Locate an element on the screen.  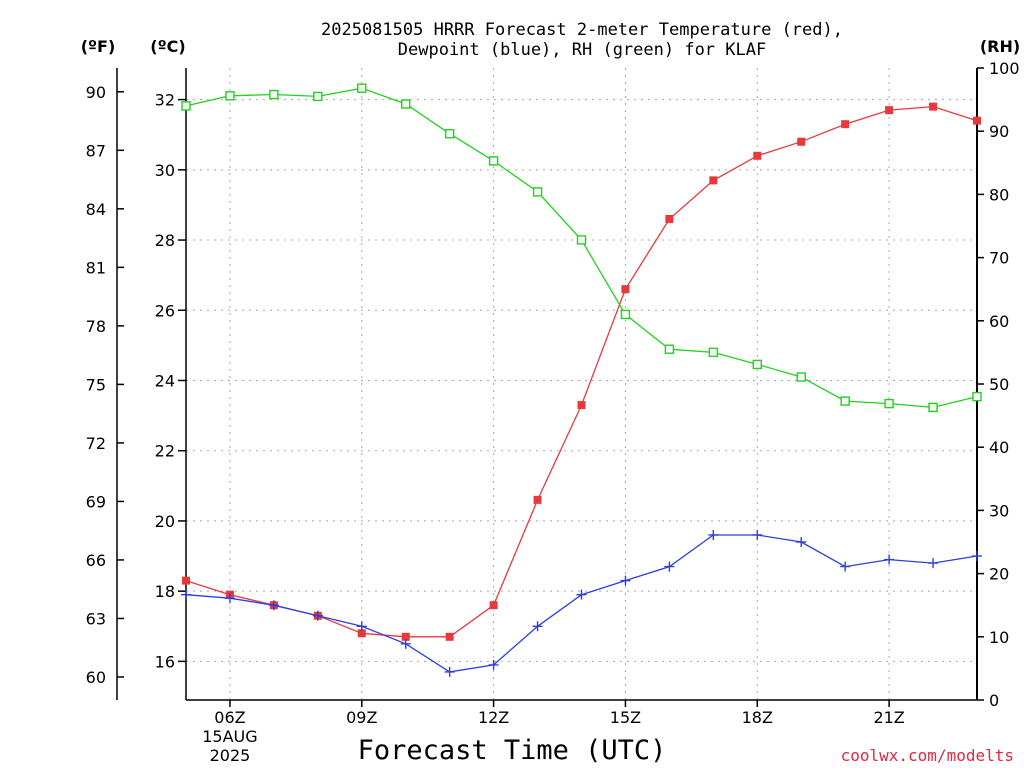
celsius-tick-label: 22 is located at coordinates (165, 451).